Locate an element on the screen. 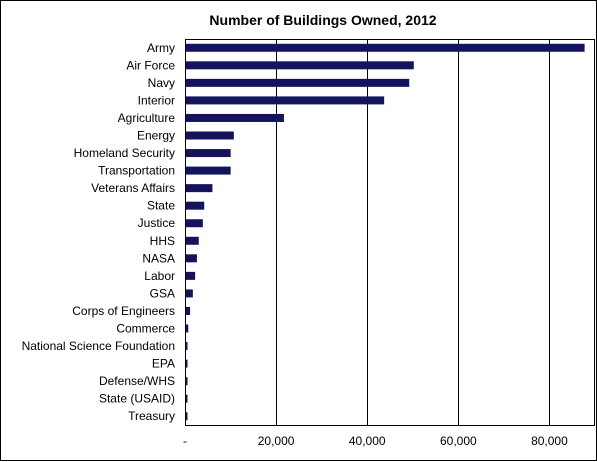 Image resolution: width=597 pixels, height=462 pixels. category-label: Commerce is located at coordinates (145, 329).